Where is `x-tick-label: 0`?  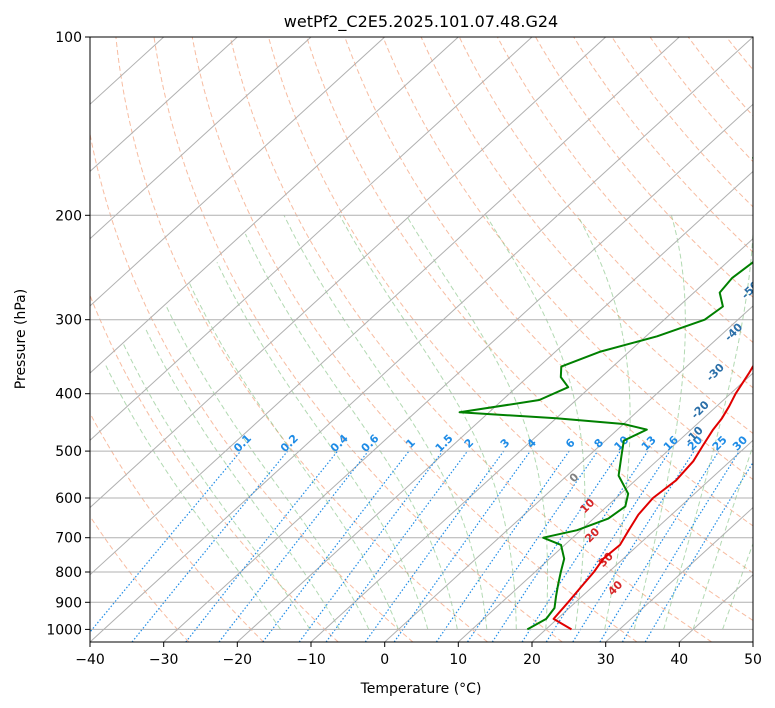 x-tick-label: 0 is located at coordinates (384, 660).